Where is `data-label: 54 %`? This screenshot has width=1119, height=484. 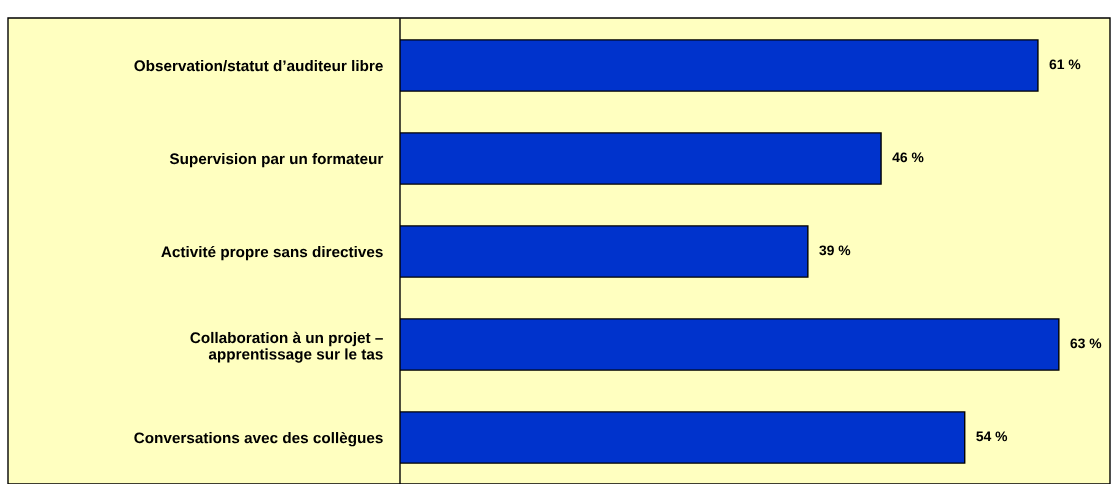 data-label: 54 % is located at coordinates (992, 436).